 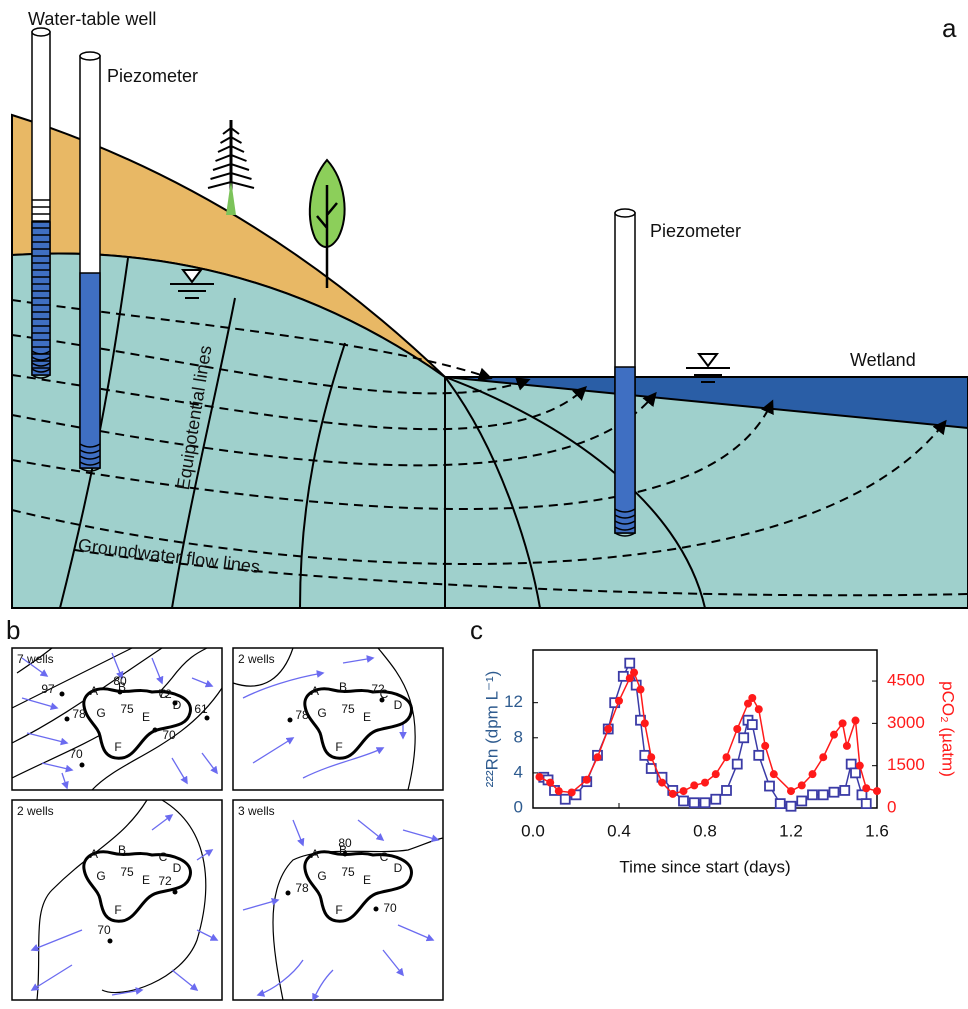 I want to click on y-tick-label: 4, so click(x=518, y=771).